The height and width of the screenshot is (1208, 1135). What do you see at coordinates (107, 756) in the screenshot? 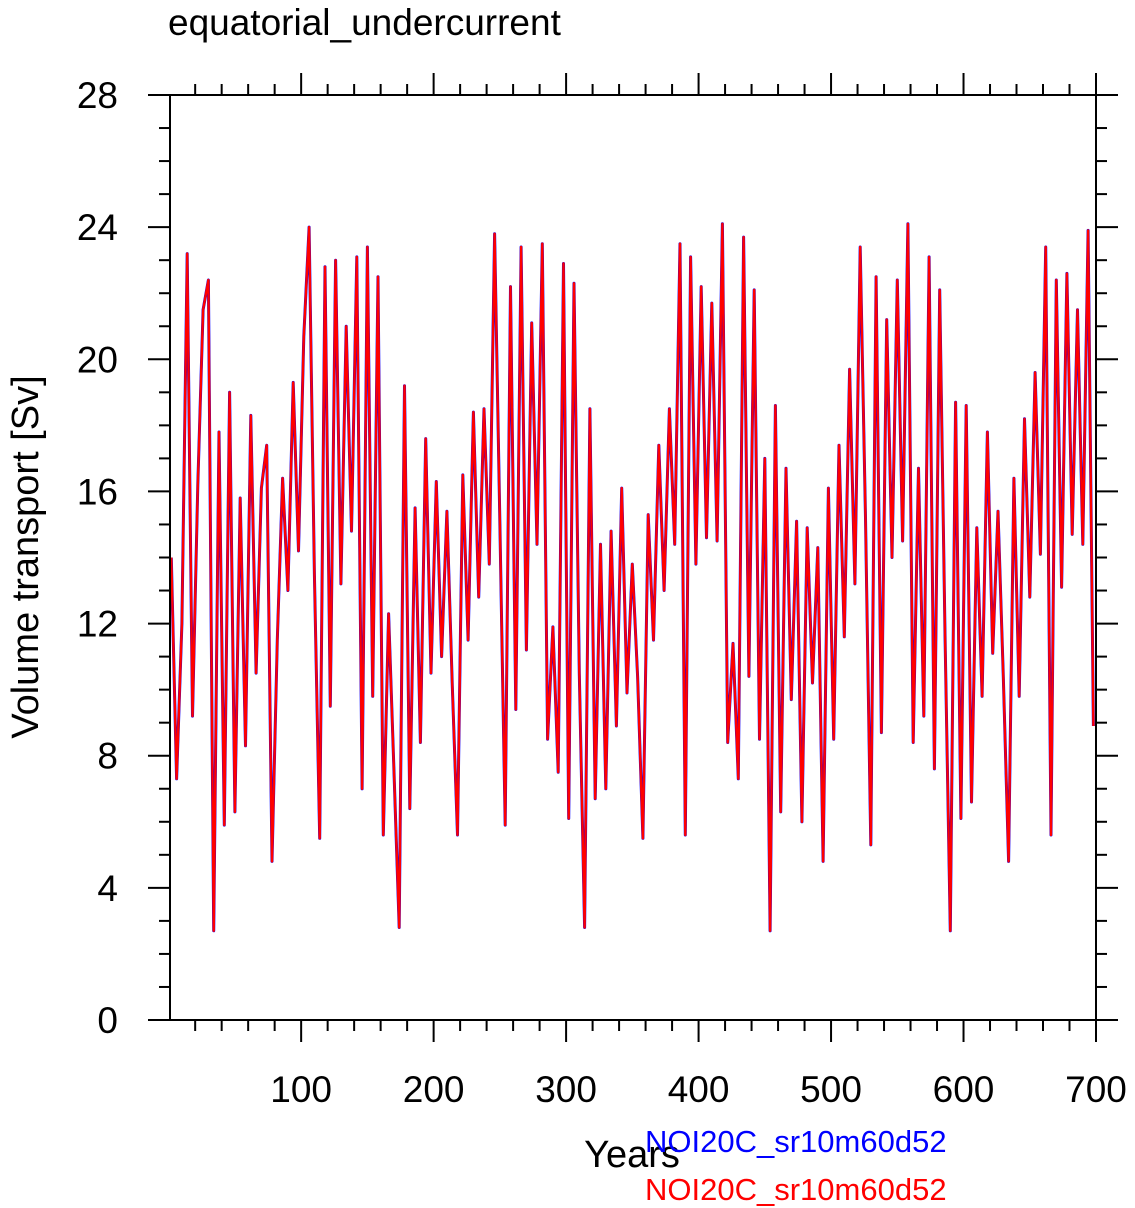
I see `y-tick-label: 8` at bounding box center [107, 756].